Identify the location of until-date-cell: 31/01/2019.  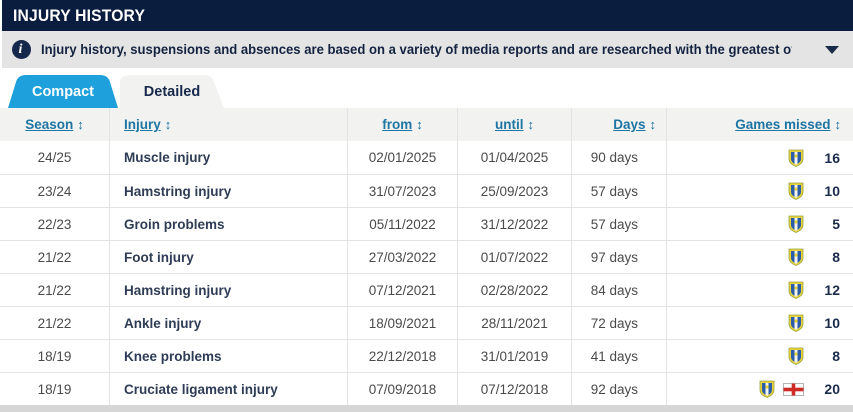
(515, 356).